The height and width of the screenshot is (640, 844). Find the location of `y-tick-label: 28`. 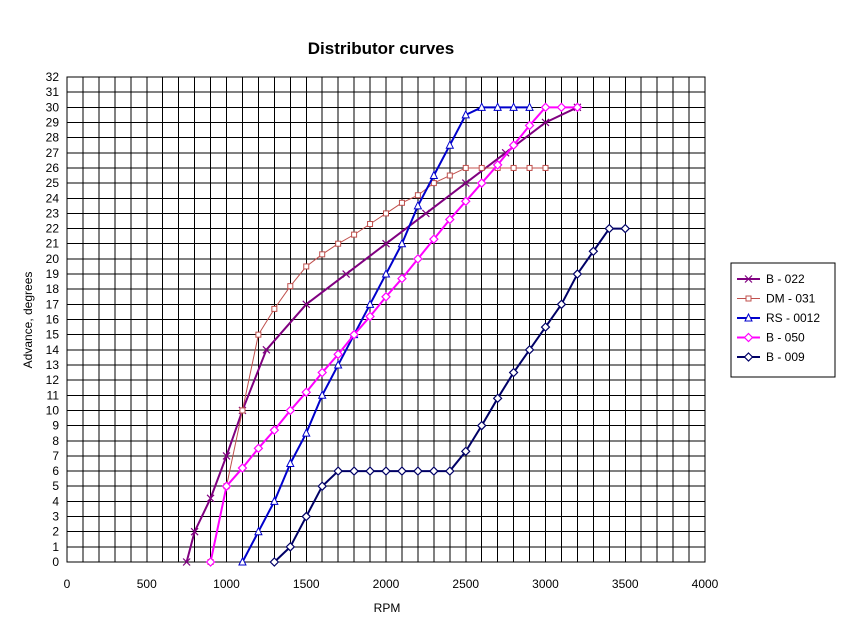

y-tick-label: 28 is located at coordinates (53, 138).